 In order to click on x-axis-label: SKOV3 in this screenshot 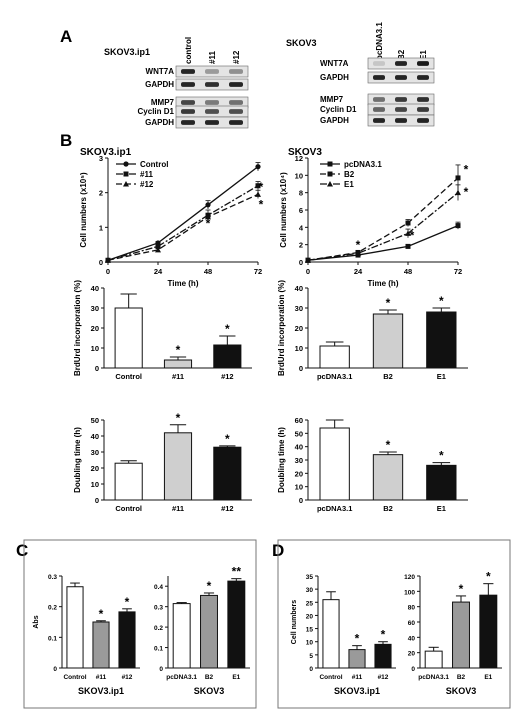, I will do `click(209, 691)`.